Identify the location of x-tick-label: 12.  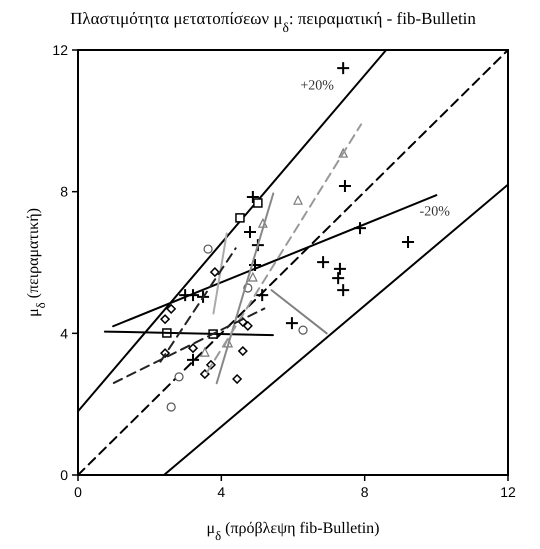
(508, 492).